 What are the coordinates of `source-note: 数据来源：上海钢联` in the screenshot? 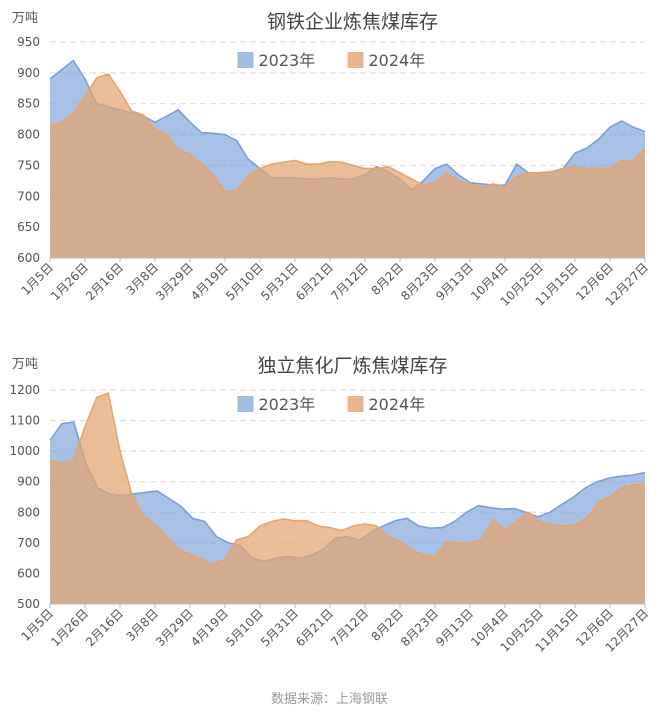 It's located at (329, 699).